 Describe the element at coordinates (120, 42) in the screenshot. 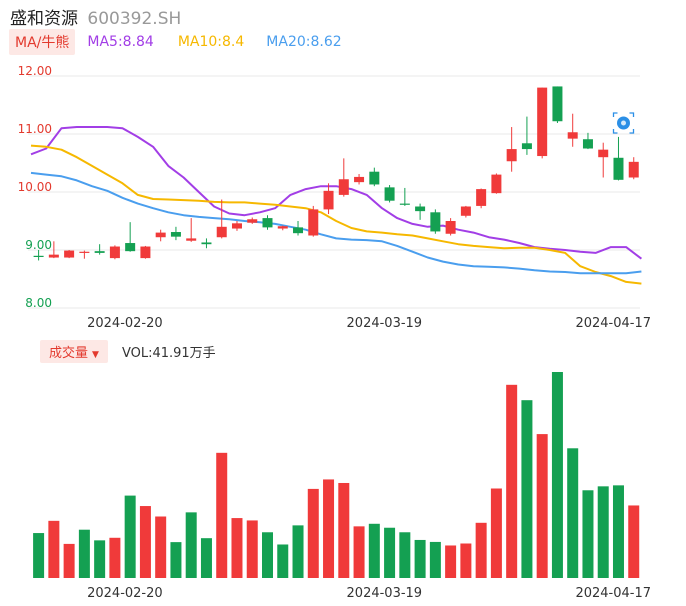

I see `ma5-legend: MA5:8.84` at that location.